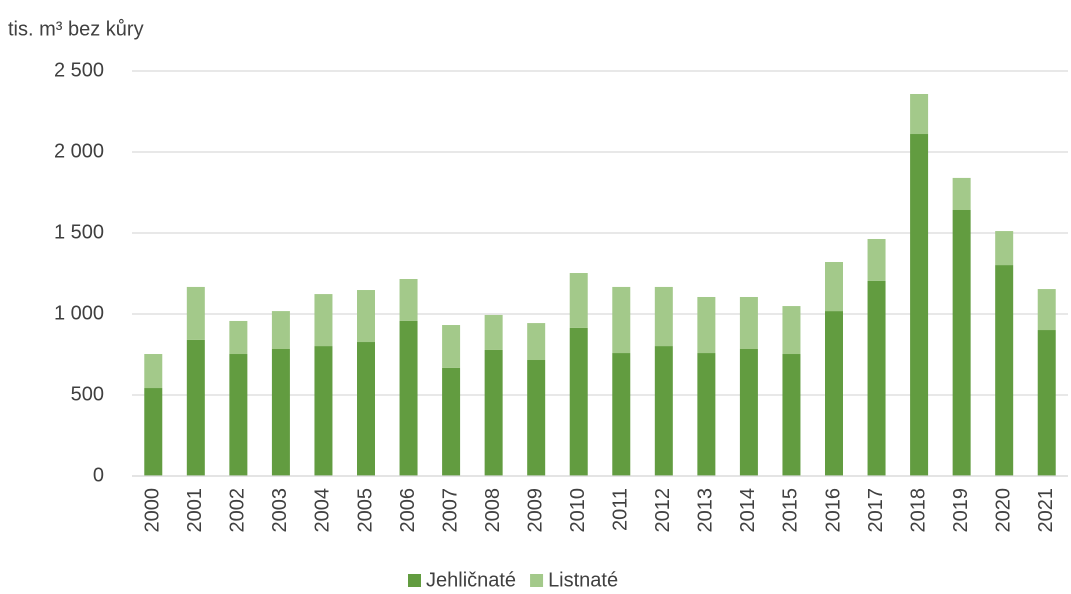  Describe the element at coordinates (365, 510) in the screenshot. I see `x-tick-label: 2005` at that location.